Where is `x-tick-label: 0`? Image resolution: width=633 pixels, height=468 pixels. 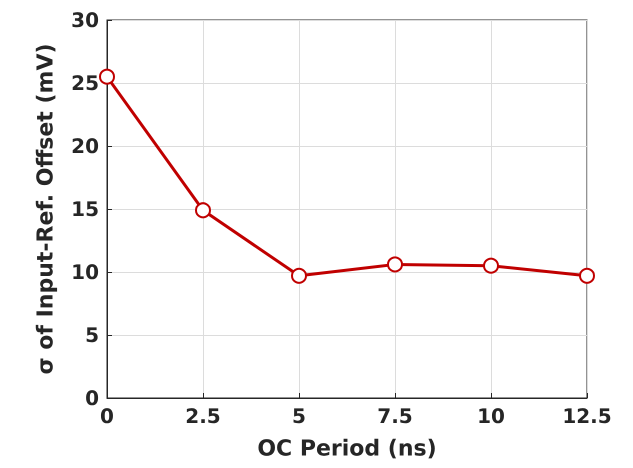 x-tick-label: 0 is located at coordinates (107, 416).